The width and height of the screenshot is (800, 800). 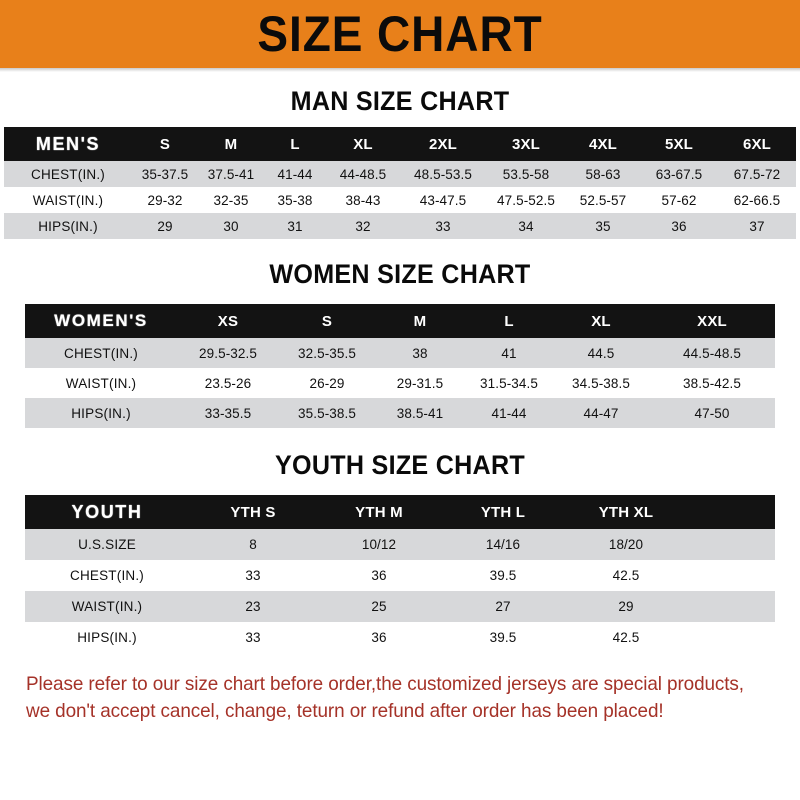 What do you see at coordinates (228, 321) in the screenshot?
I see `women-col-header-xs: XS` at bounding box center [228, 321].